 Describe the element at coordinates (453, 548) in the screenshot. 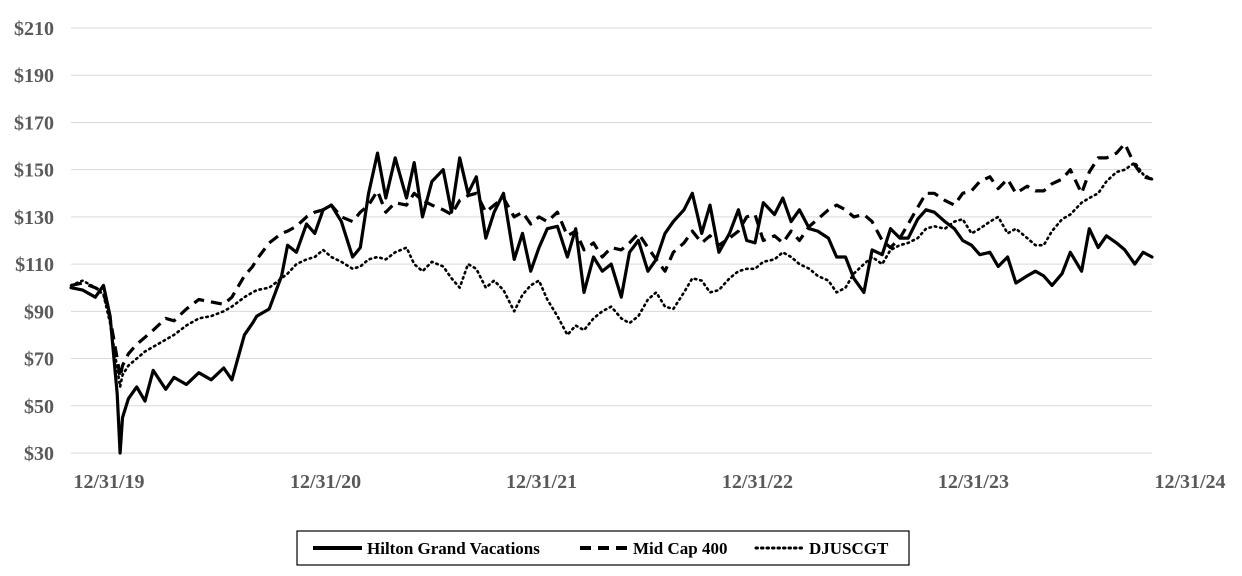

I see `legend-label-hilton: Hilton Grand Vacations` at that location.